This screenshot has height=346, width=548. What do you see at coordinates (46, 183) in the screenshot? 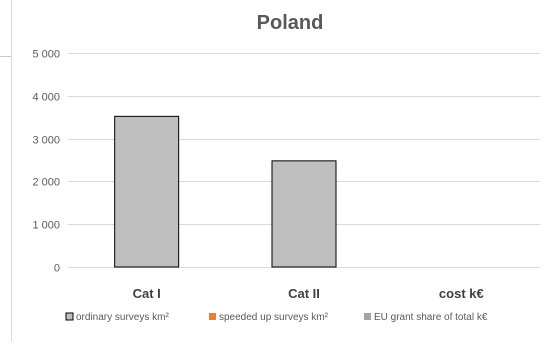
I see `y-tick-label: 2 000` at bounding box center [46, 183].